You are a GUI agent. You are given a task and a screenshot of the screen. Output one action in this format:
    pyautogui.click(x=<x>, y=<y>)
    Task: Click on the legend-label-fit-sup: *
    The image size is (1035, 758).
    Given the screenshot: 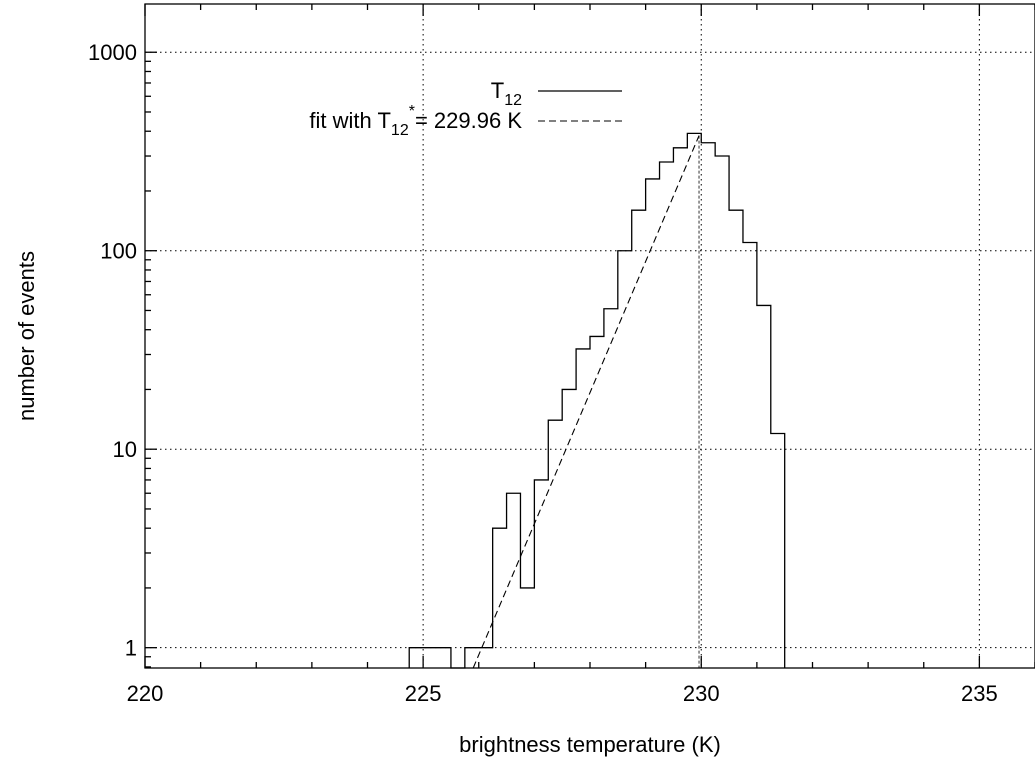 What is the action you would take?
    pyautogui.click(x=412, y=111)
    